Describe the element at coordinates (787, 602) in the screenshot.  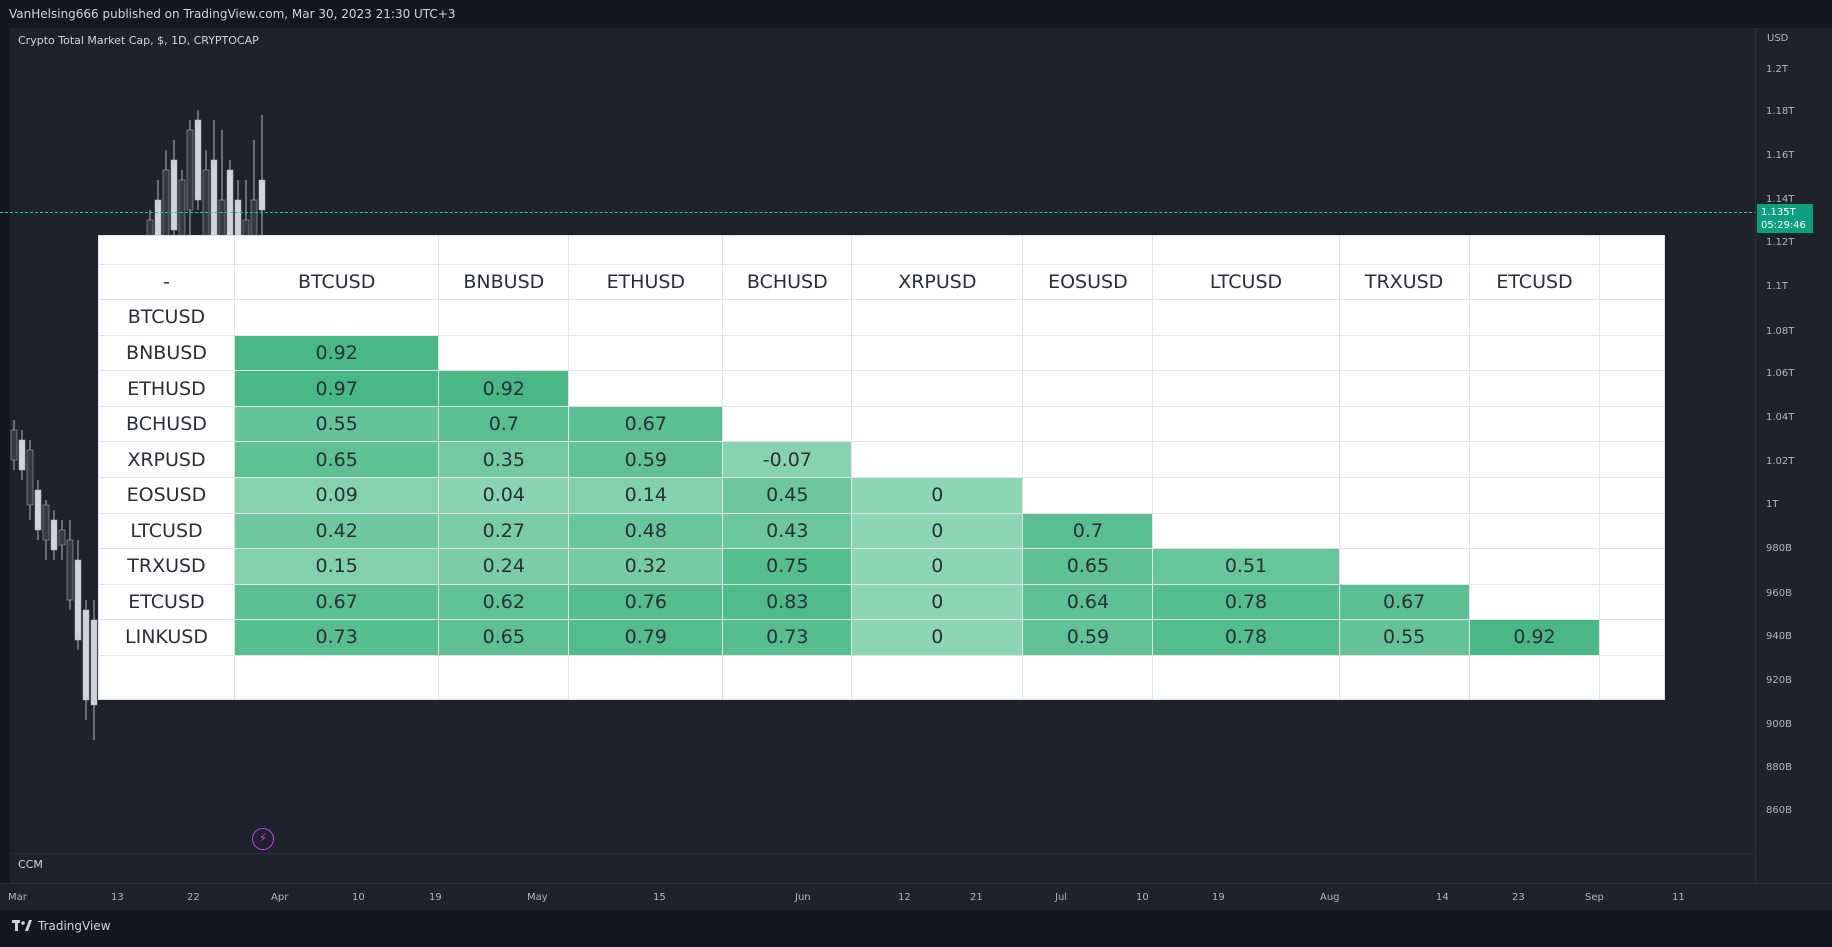
I see `correlation-cell: 0.83` at that location.